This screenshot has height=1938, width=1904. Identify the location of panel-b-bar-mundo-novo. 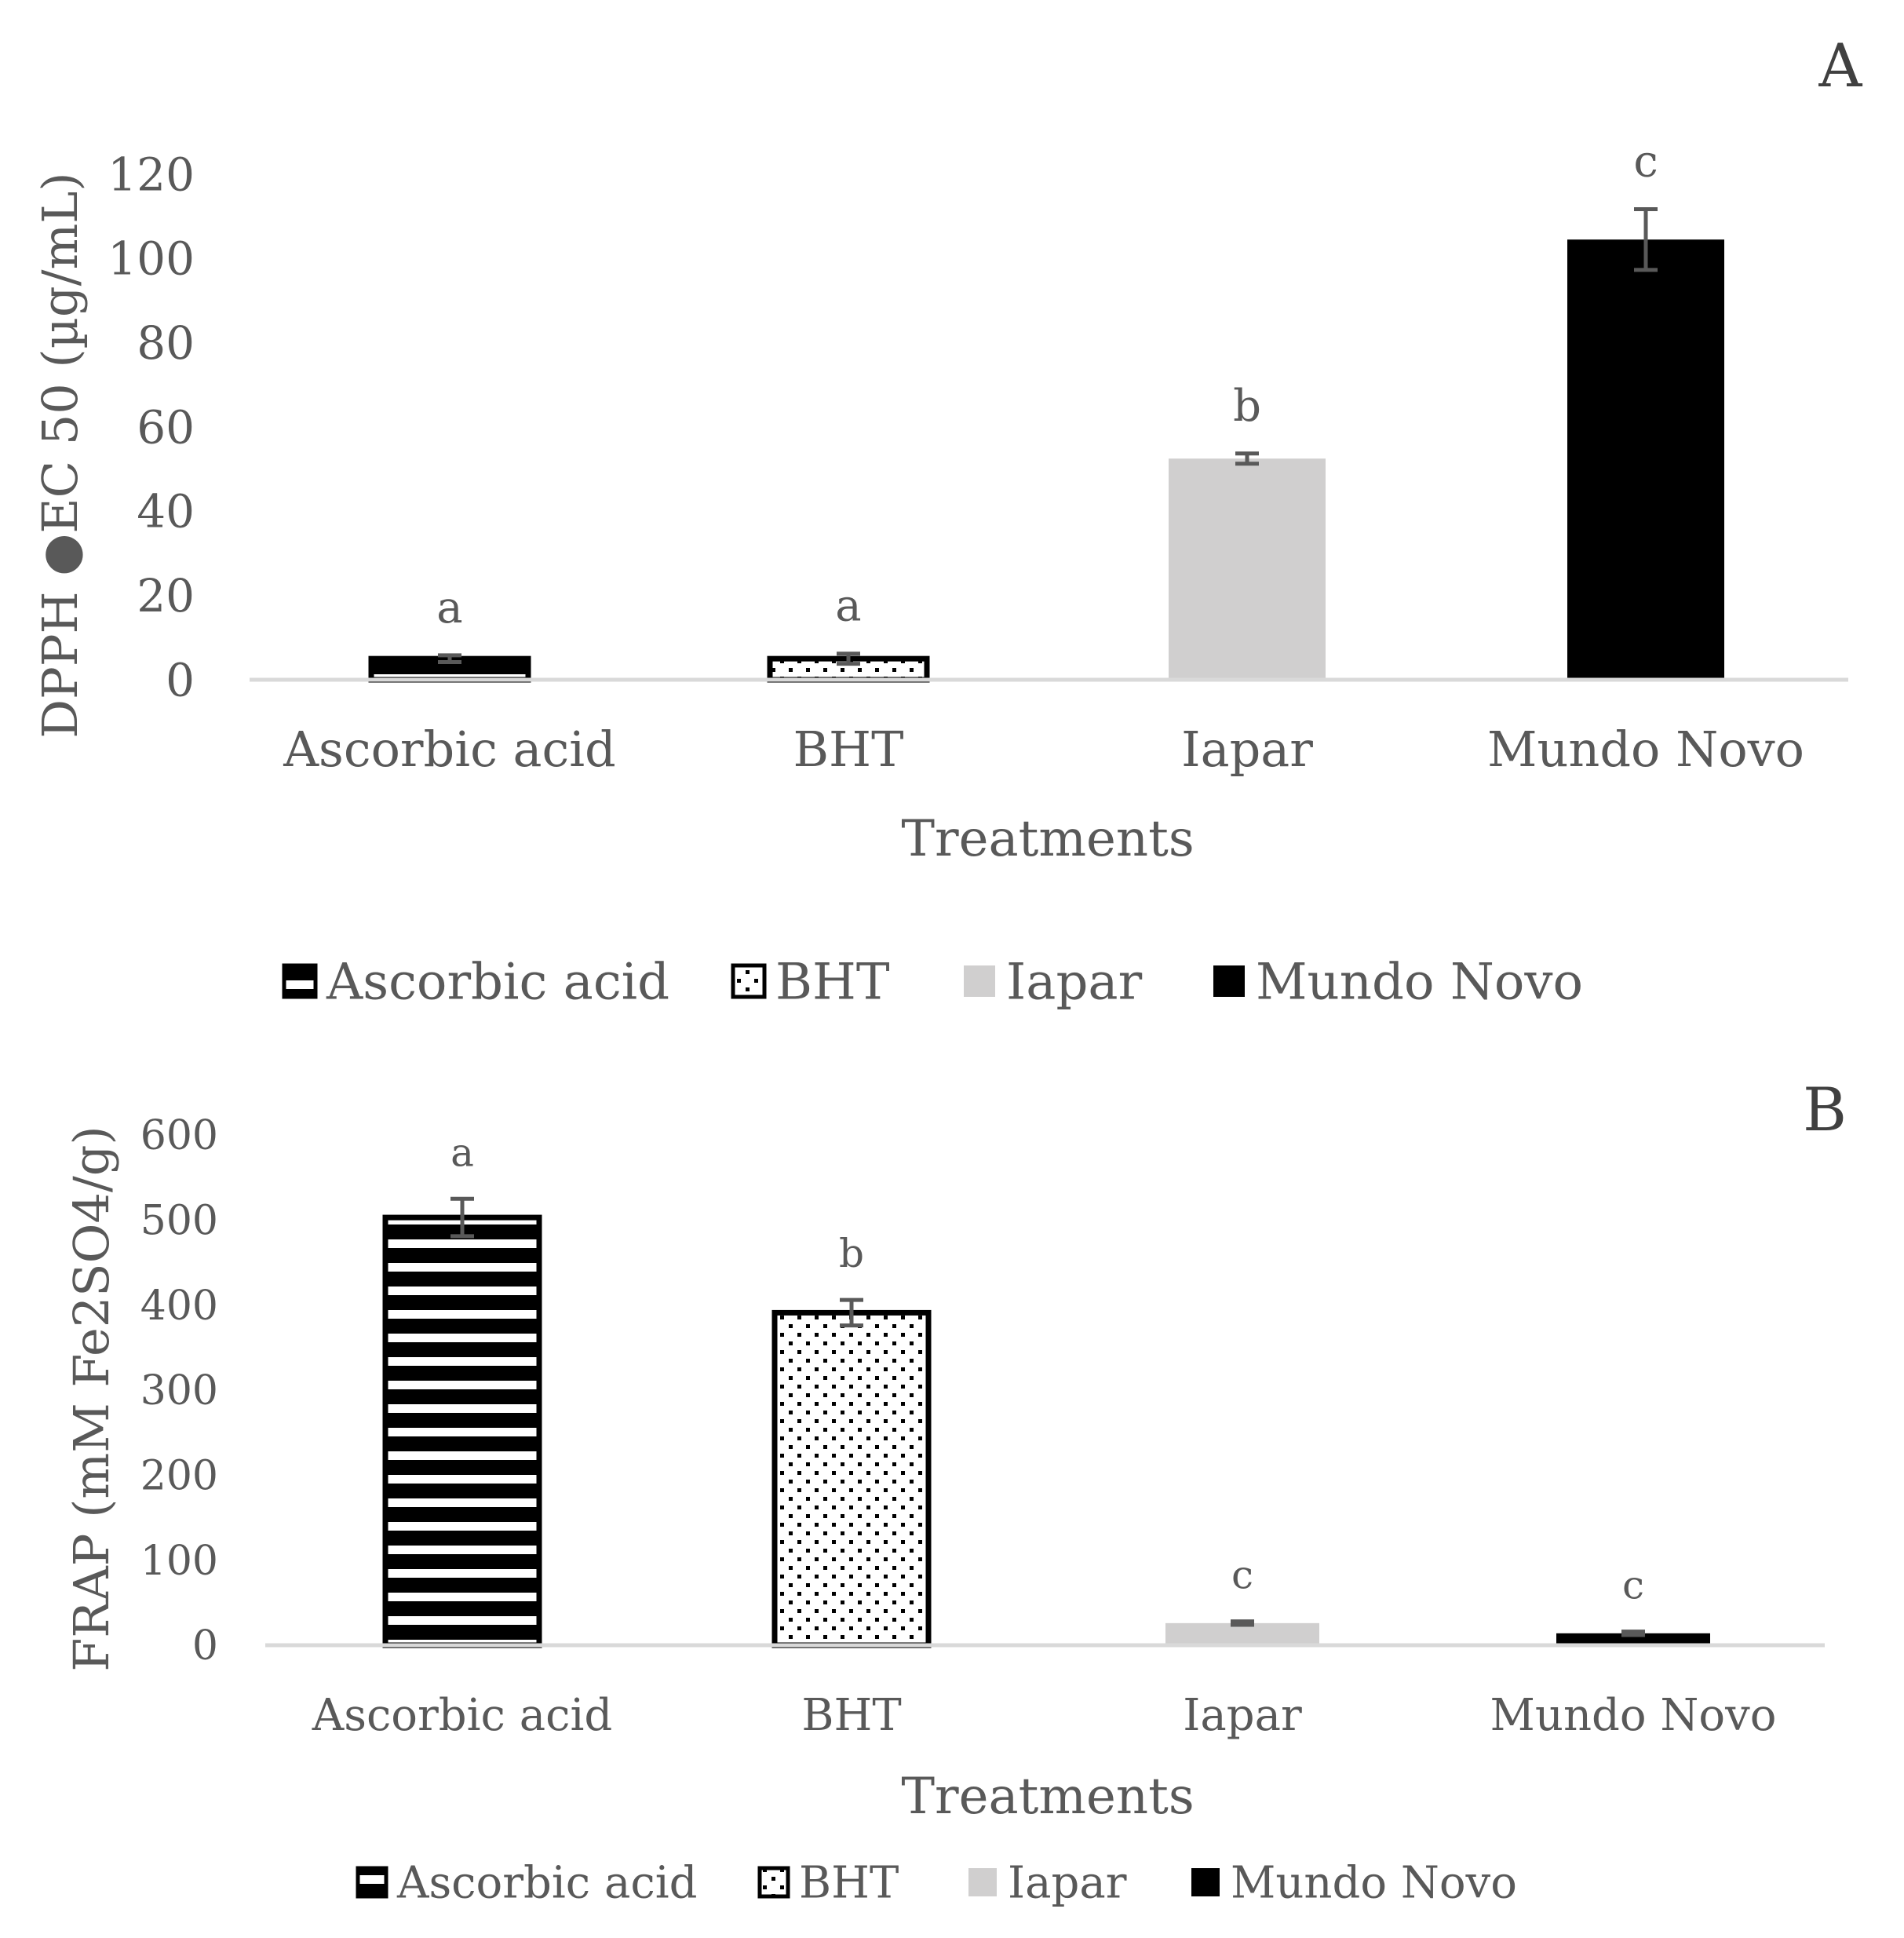
(1633, 1639).